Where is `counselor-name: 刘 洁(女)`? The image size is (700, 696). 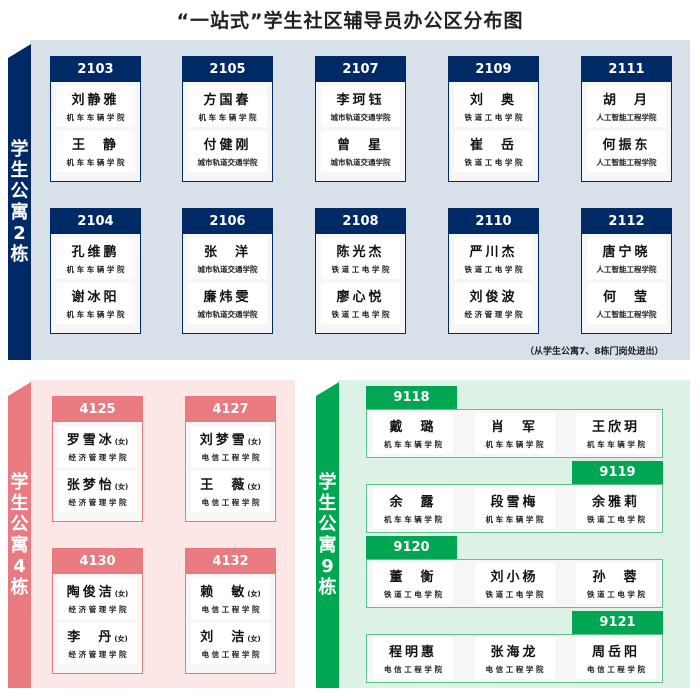
counselor-name: 刘 洁(女) is located at coordinates (230, 635).